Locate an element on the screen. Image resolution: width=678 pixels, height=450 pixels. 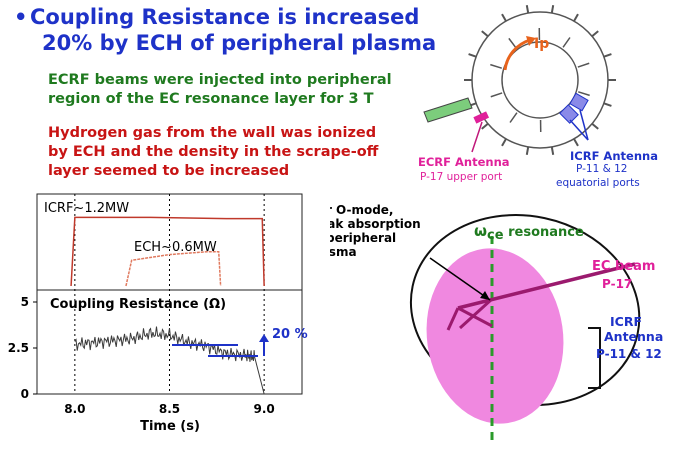
resonance-subscript: ce is located at coordinates (495, 235).